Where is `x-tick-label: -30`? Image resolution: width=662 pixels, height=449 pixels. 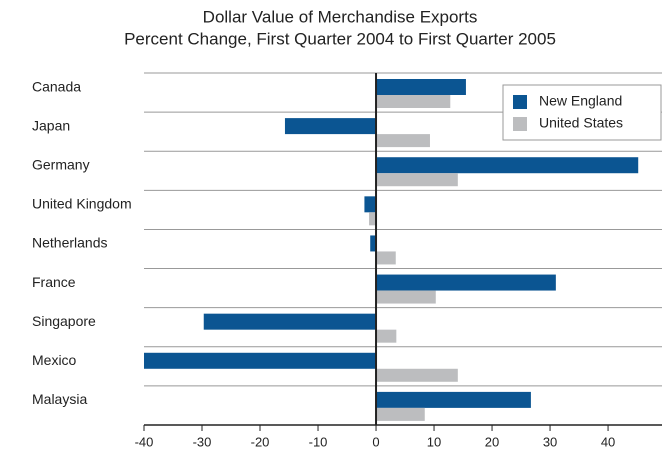
x-tick-label: -30 is located at coordinates (202, 441).